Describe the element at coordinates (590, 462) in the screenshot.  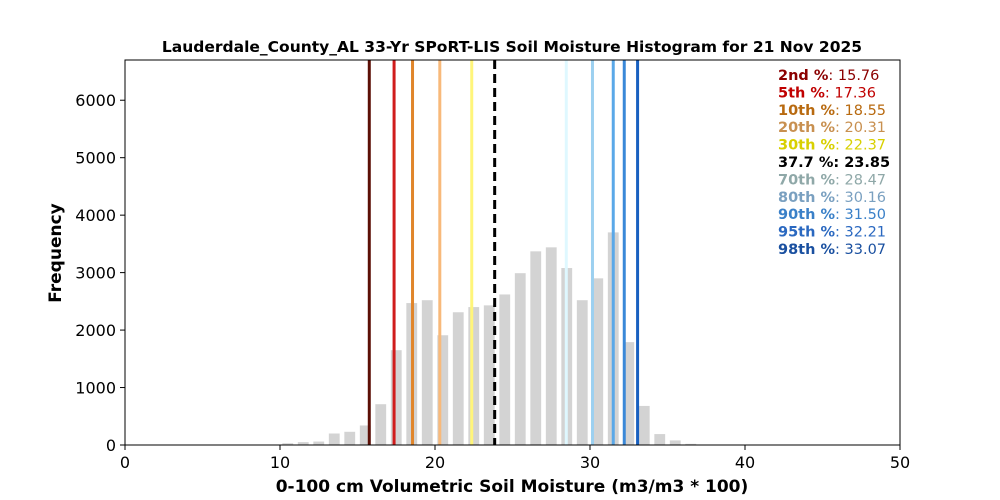
I see `x-tick-label: 30` at that location.